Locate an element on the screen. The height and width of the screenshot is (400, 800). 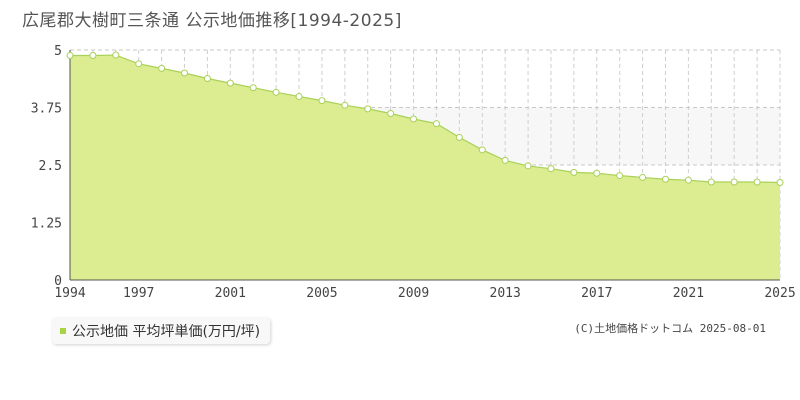
y-tick-label: 2.5 is located at coordinates (50, 166).